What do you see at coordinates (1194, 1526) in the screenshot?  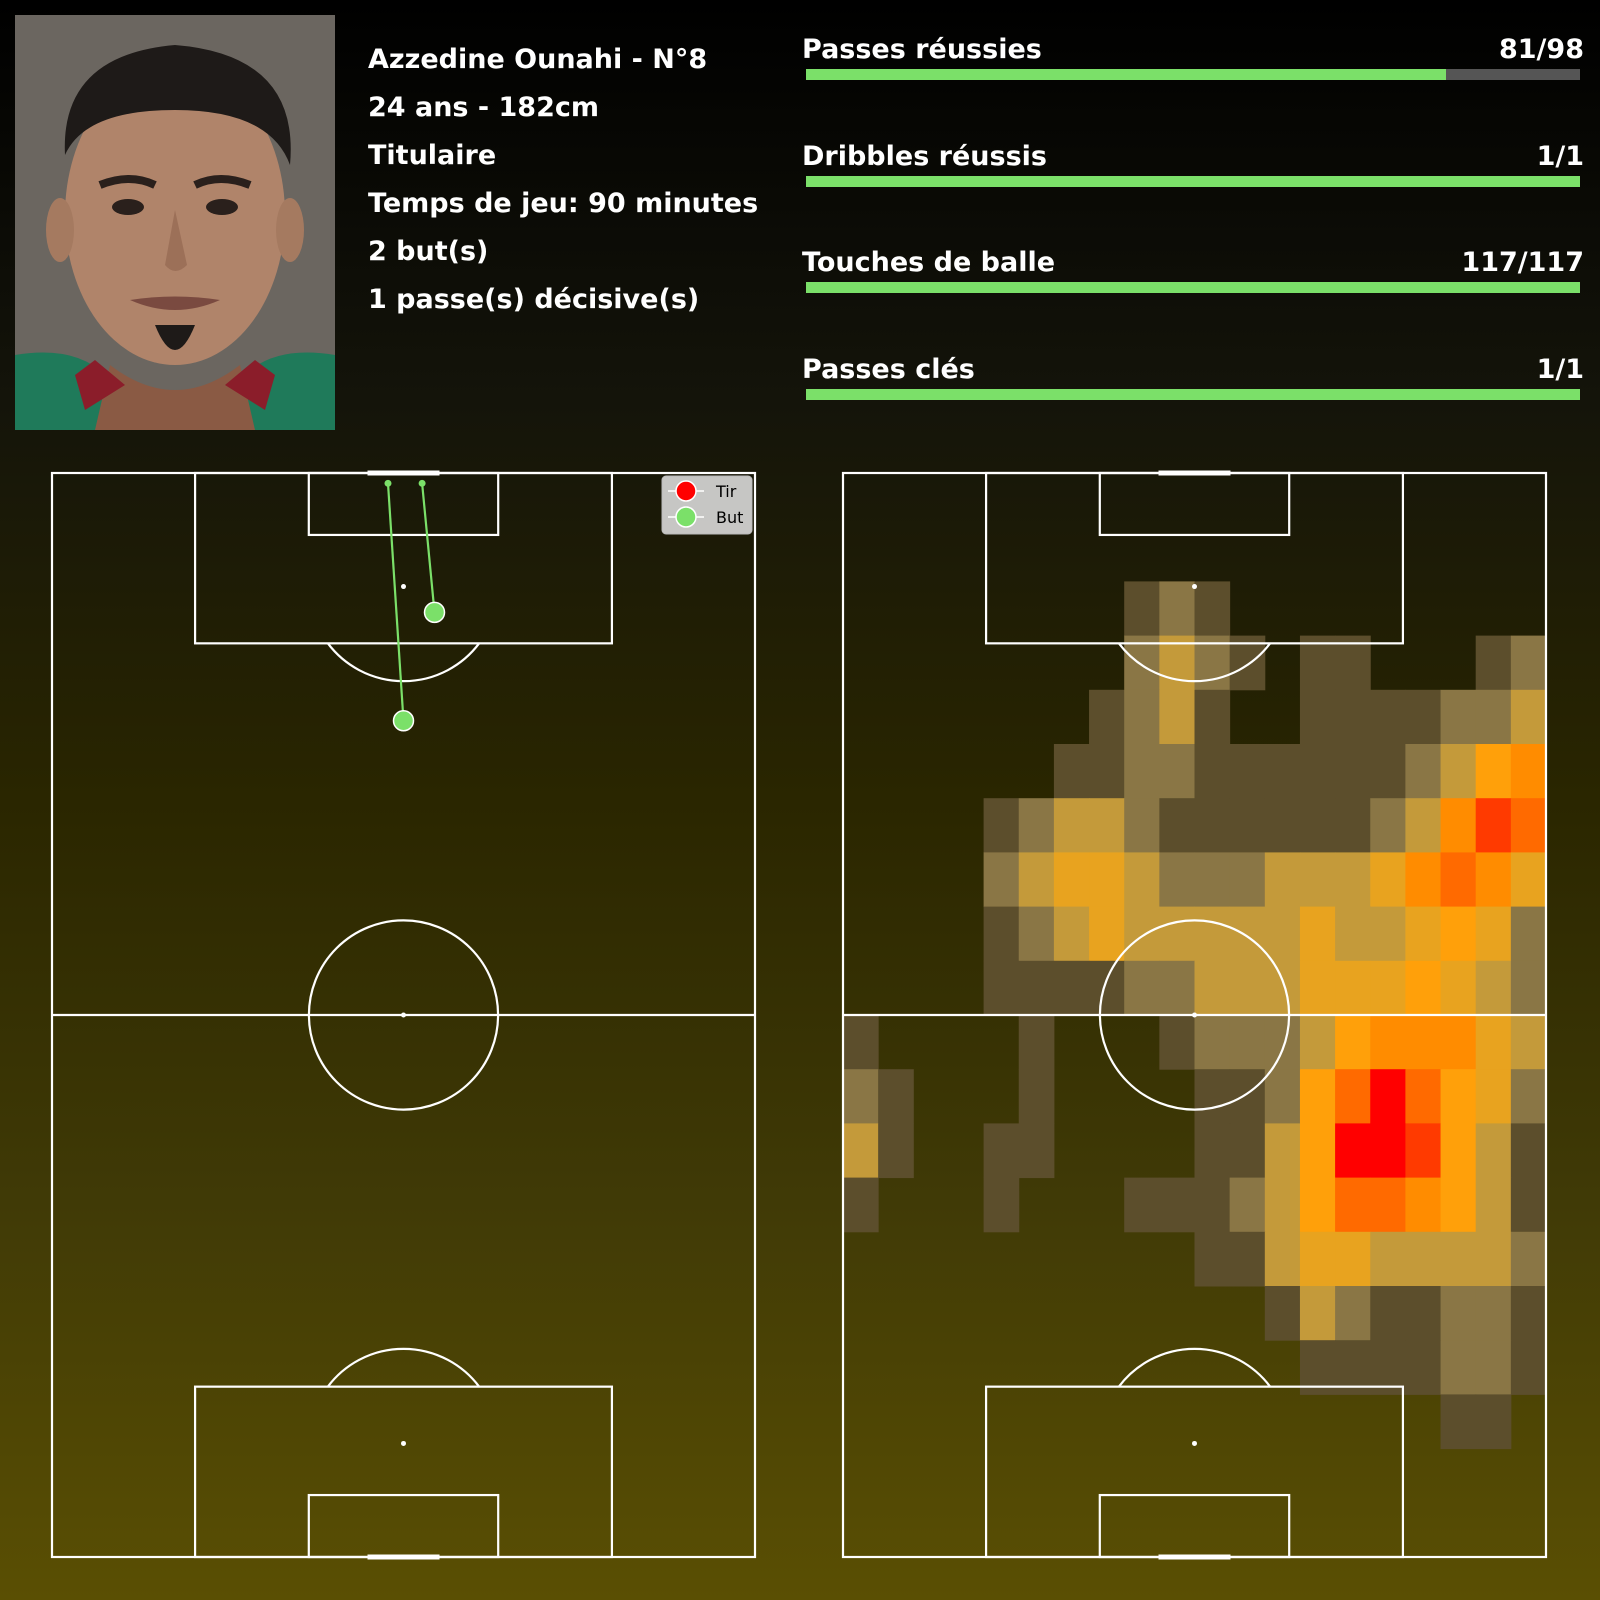 I see `goal-box-bottom` at bounding box center [1194, 1526].